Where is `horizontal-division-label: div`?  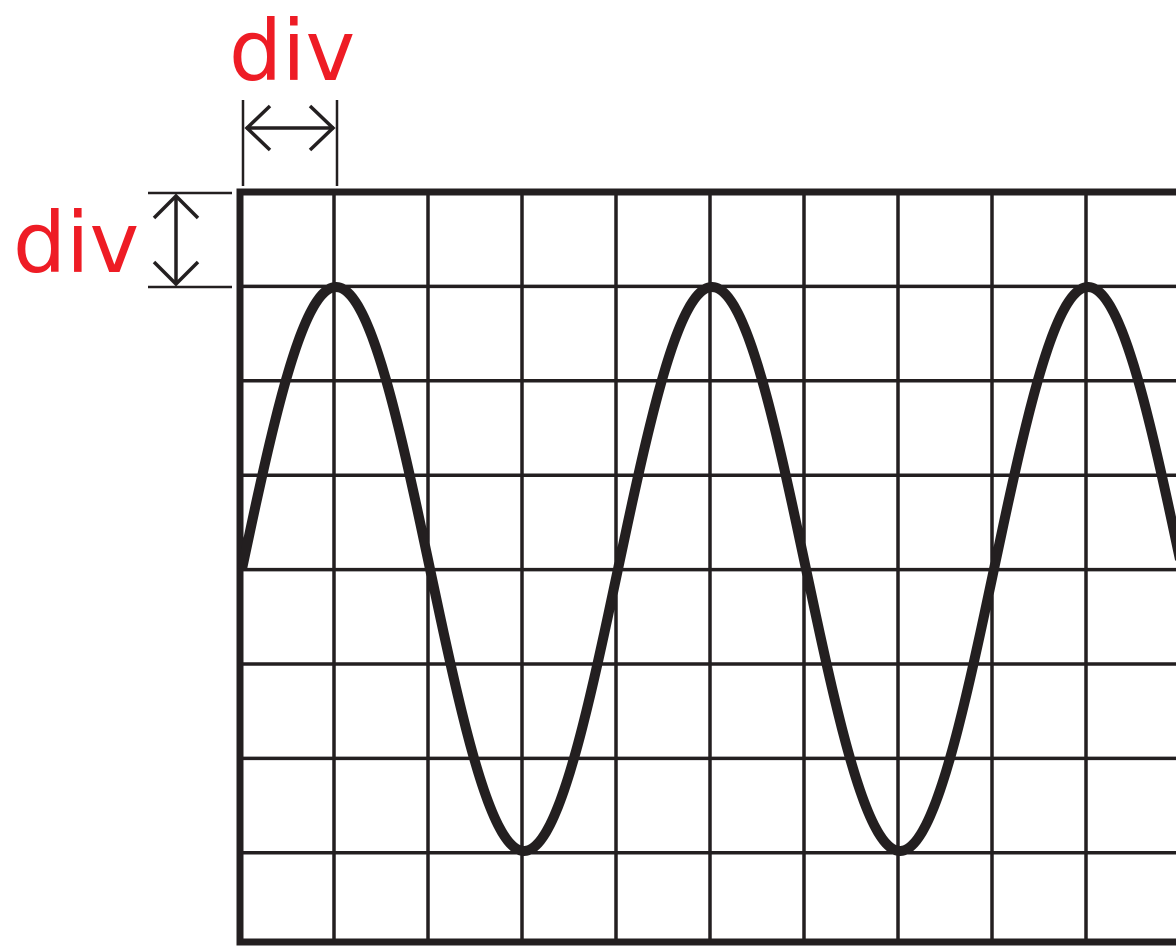 horizontal-division-label: div is located at coordinates (292, 51).